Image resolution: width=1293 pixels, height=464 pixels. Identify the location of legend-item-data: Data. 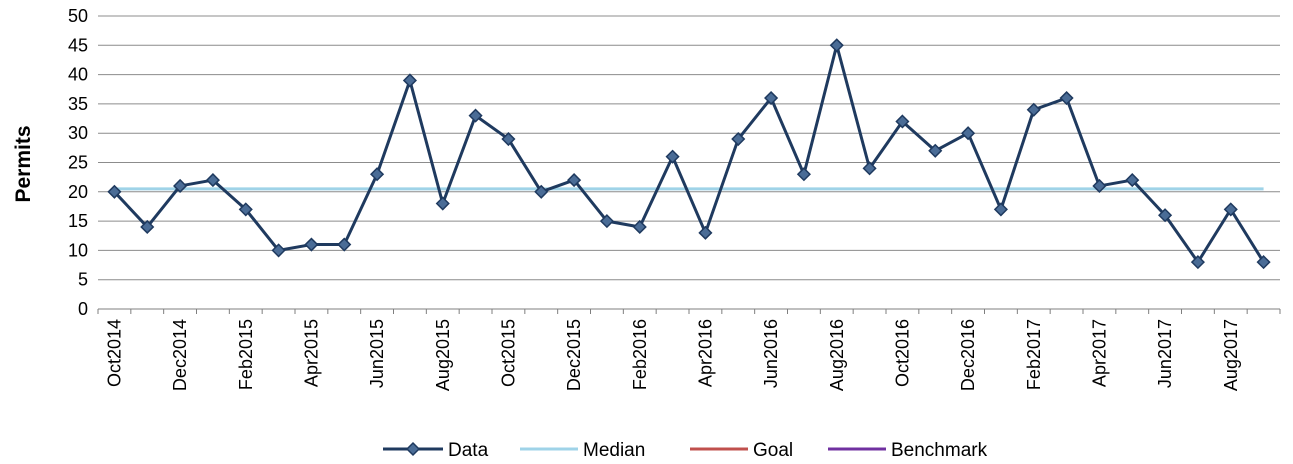
(436, 450).